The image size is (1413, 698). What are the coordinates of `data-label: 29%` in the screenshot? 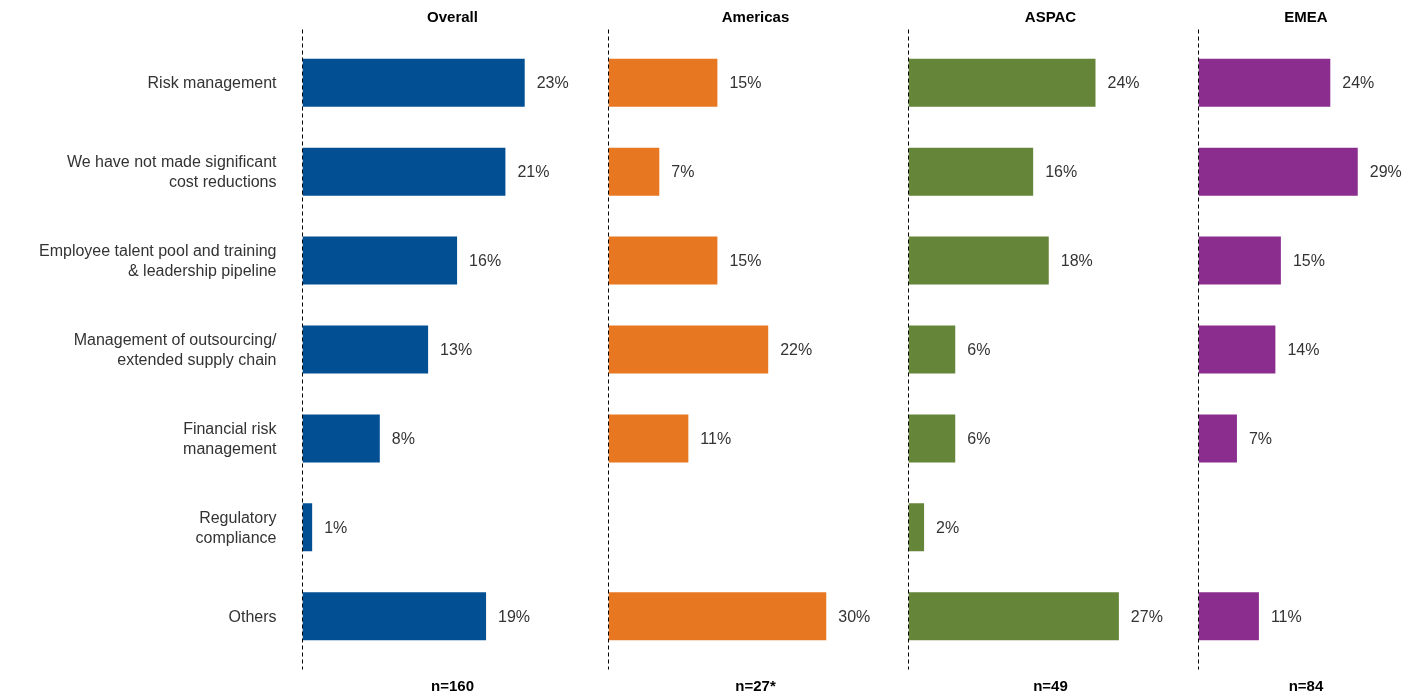 It's located at (1385, 172).